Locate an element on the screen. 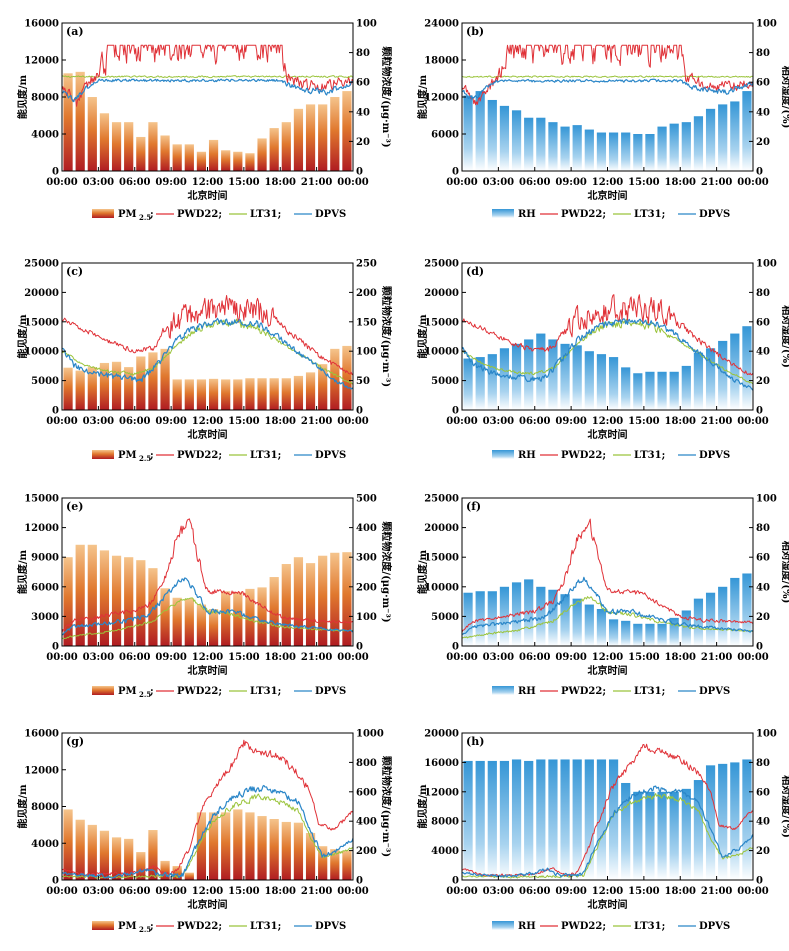 The height and width of the screenshot is (951, 789). y-tick-label-g-3: 12000 is located at coordinates (41, 770).